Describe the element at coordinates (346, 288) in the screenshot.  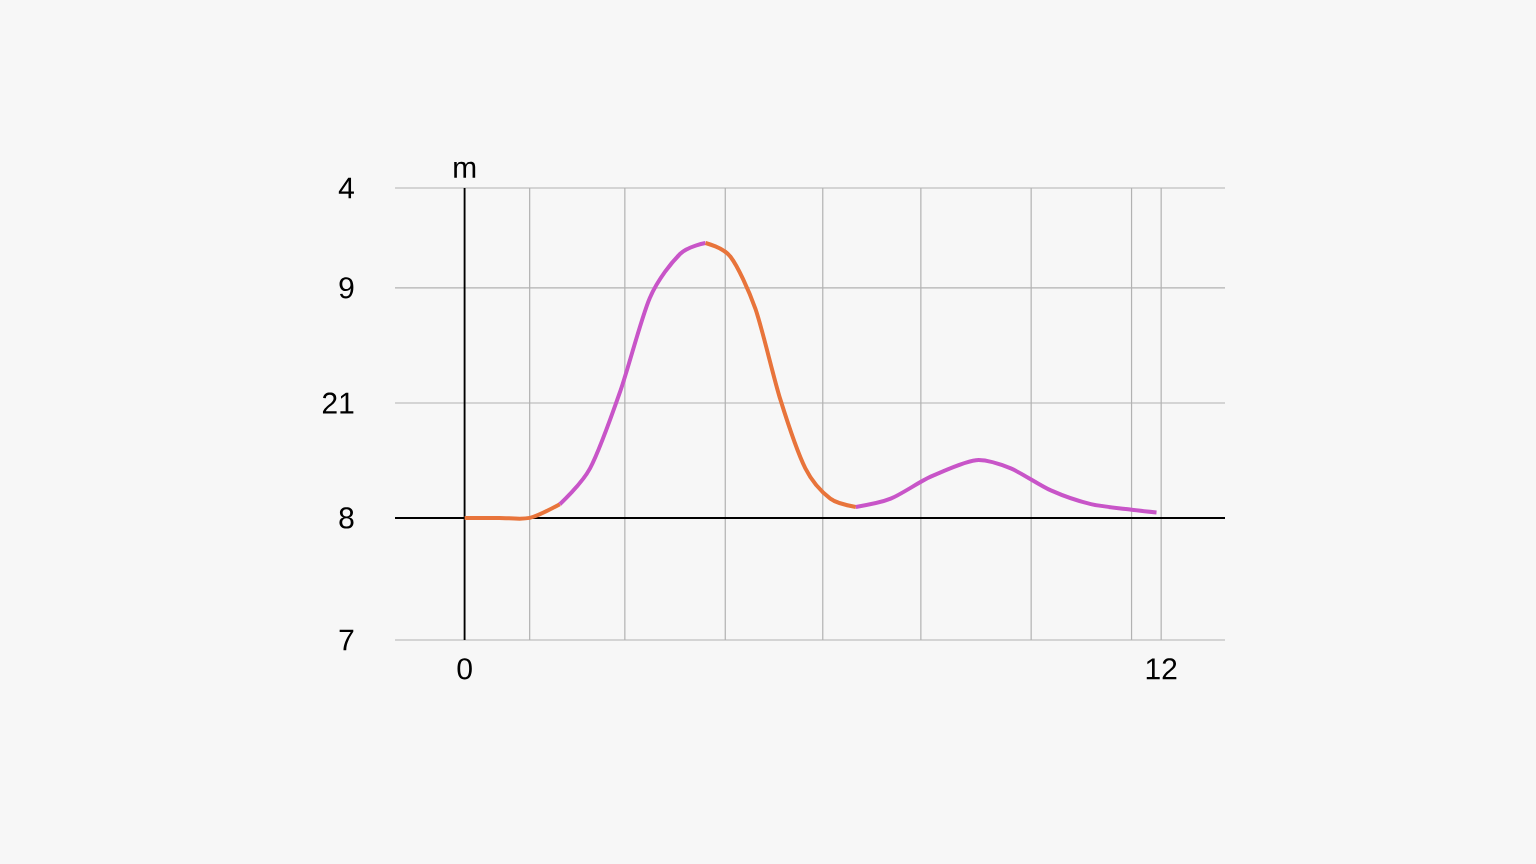
I see `text: 9` at that location.